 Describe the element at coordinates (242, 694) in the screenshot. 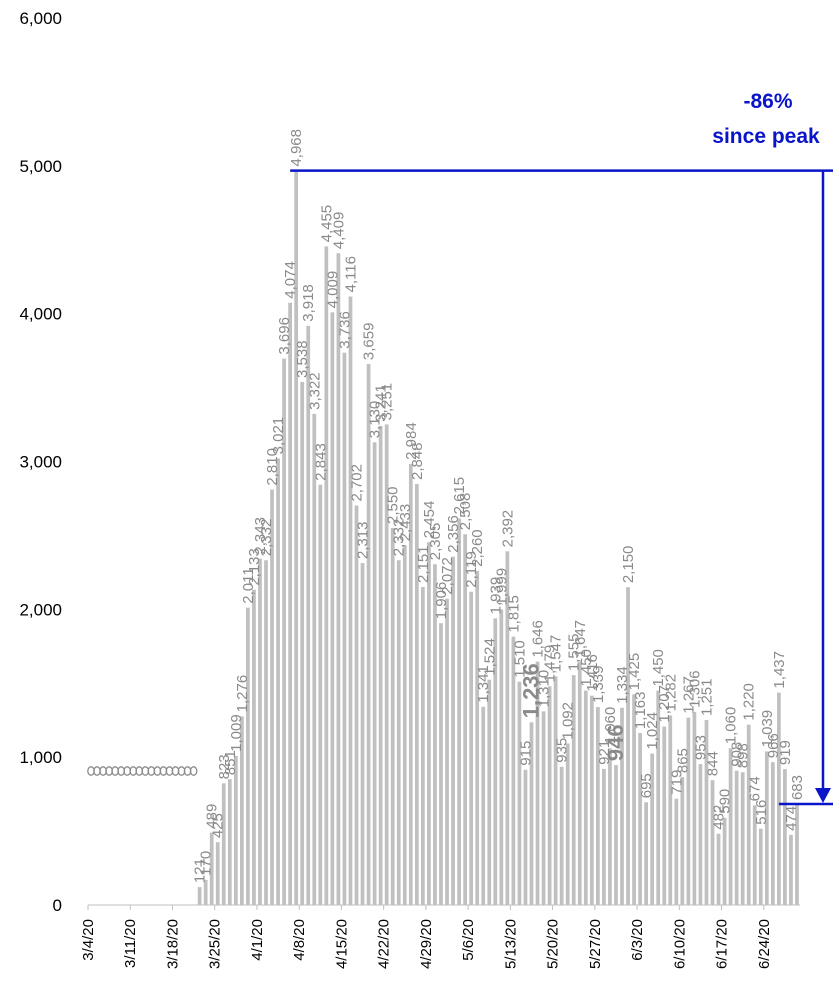

I see `data-label: 1,276` at that location.